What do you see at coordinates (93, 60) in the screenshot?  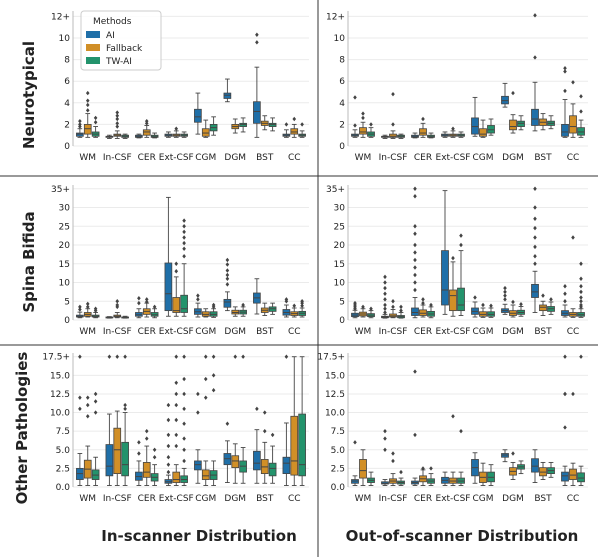 I see `legend-swatch-tw-ai` at bounding box center [93, 60].